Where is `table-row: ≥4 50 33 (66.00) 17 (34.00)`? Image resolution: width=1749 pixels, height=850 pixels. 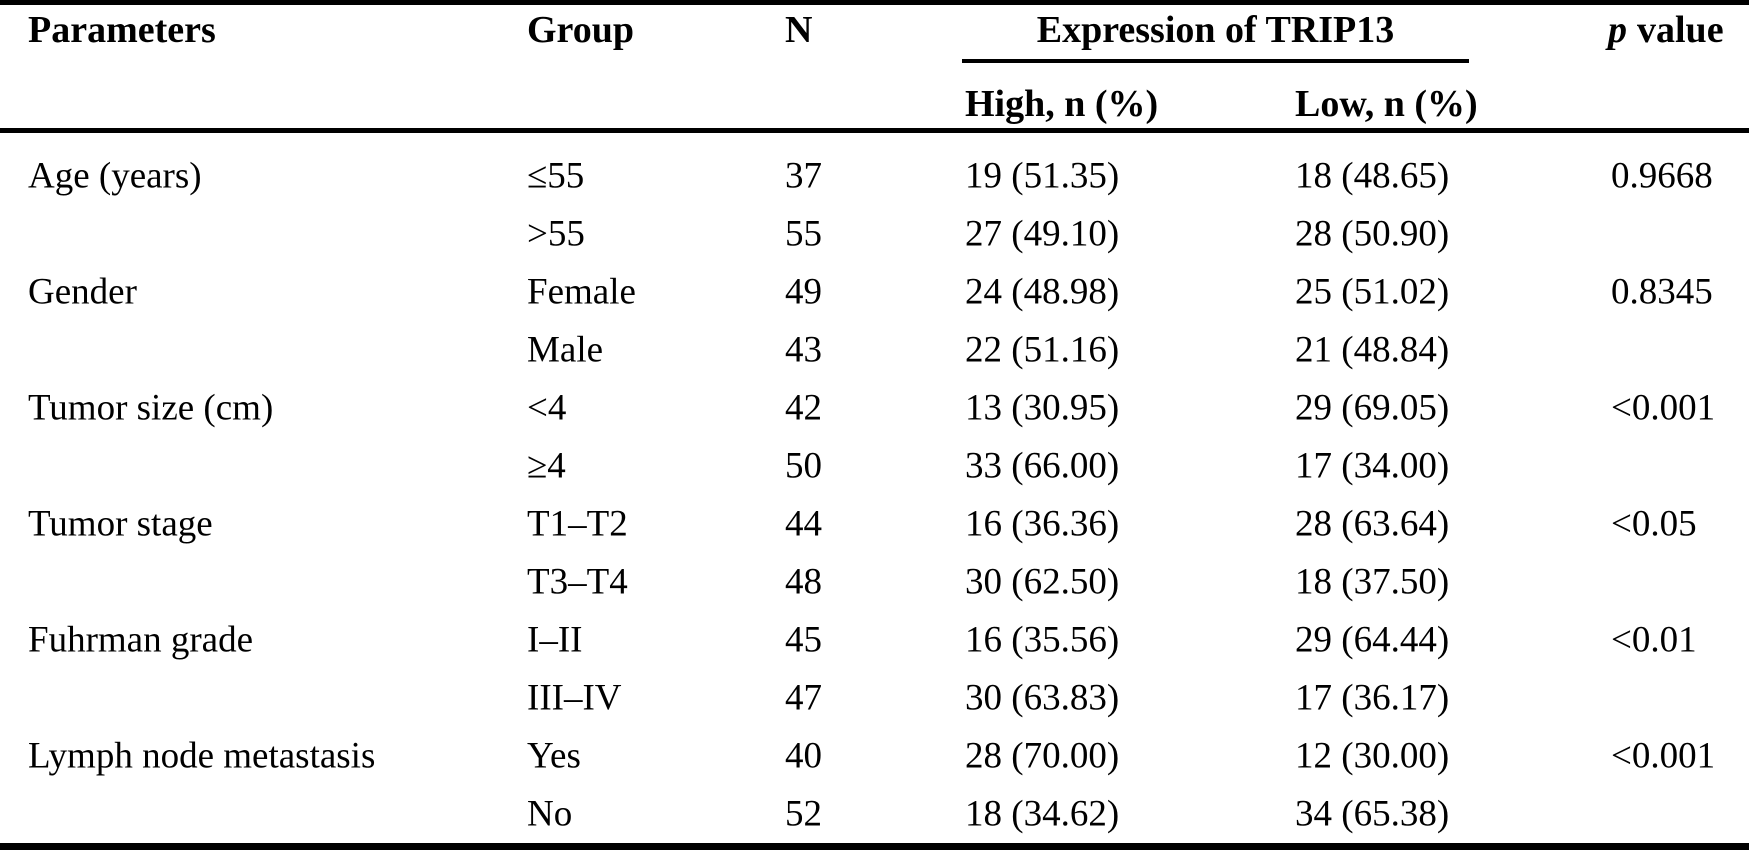
table-row: ≥4 50 33 (66.00) 17 (34.00) is located at coordinates (874, 466).